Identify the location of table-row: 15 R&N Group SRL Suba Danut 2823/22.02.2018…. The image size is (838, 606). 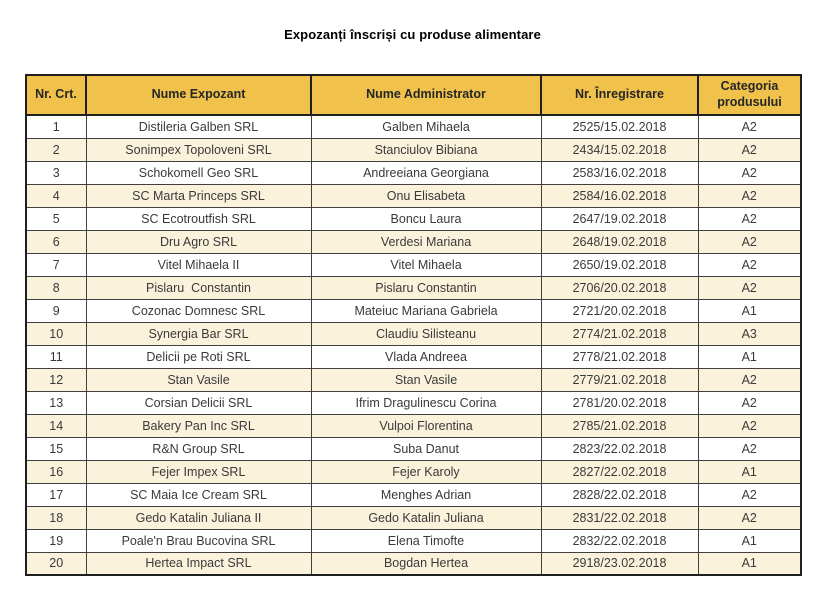
(413, 448).